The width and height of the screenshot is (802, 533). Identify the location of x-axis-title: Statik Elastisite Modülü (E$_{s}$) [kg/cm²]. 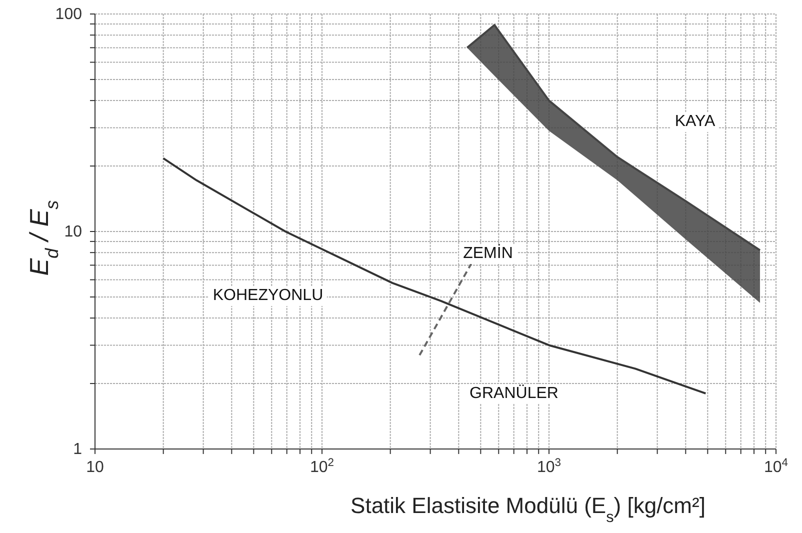
(528, 509).